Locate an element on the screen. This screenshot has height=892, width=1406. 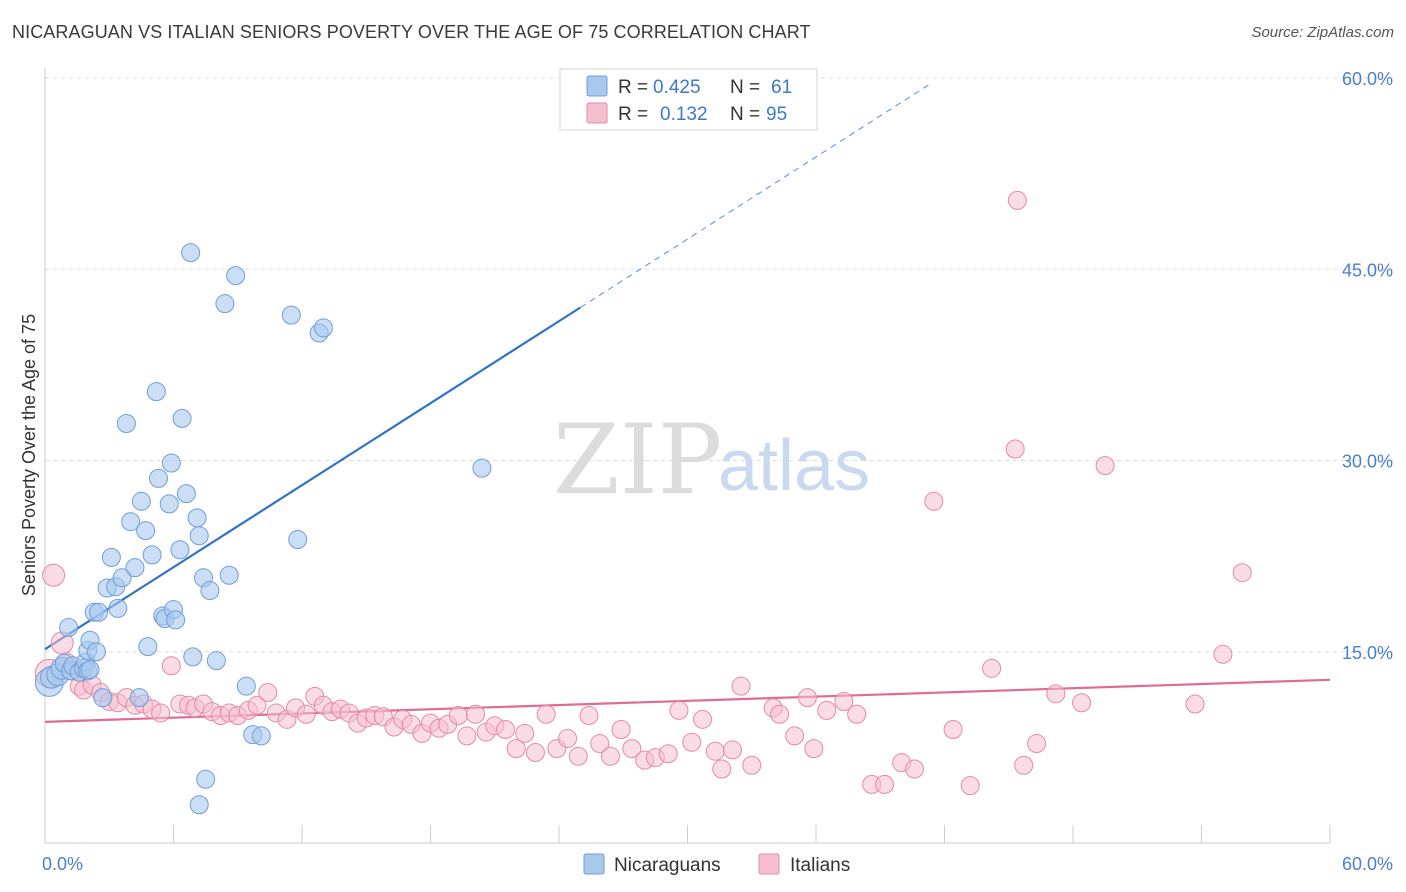
trendline-nicaraguans is located at coordinates (313, 478).